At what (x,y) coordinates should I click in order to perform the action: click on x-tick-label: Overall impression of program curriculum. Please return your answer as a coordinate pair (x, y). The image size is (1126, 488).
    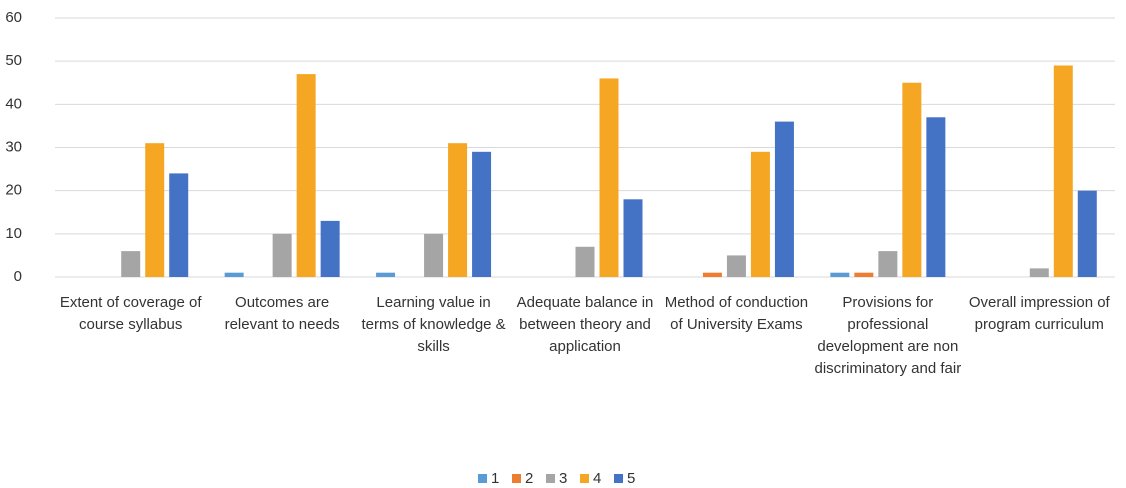
    Looking at the image, I should click on (1039, 313).